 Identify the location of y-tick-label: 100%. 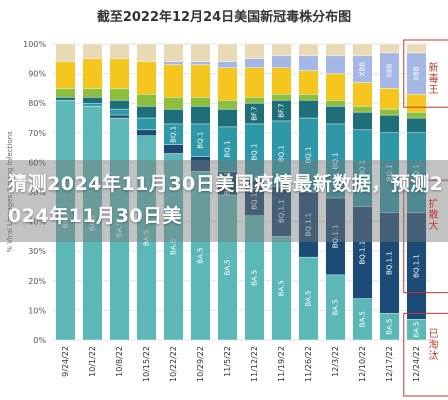
(34, 44).